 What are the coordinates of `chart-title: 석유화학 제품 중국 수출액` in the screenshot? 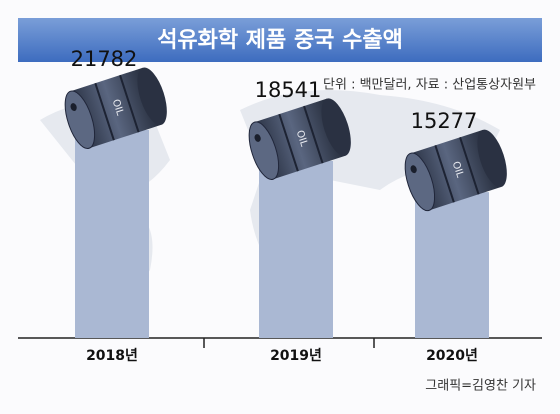 It's located at (280, 40).